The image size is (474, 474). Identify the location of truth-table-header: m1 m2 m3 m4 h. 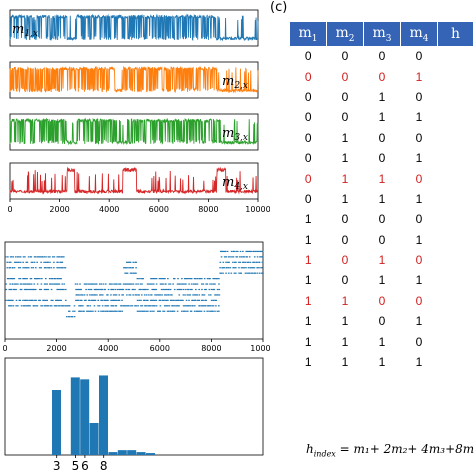
(382, 34).